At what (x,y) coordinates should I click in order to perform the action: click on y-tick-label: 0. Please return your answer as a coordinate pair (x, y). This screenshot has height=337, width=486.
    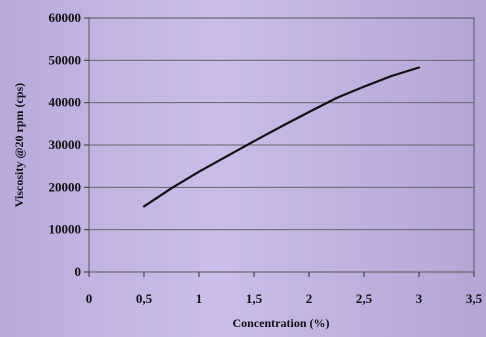
    Looking at the image, I should click on (78, 271).